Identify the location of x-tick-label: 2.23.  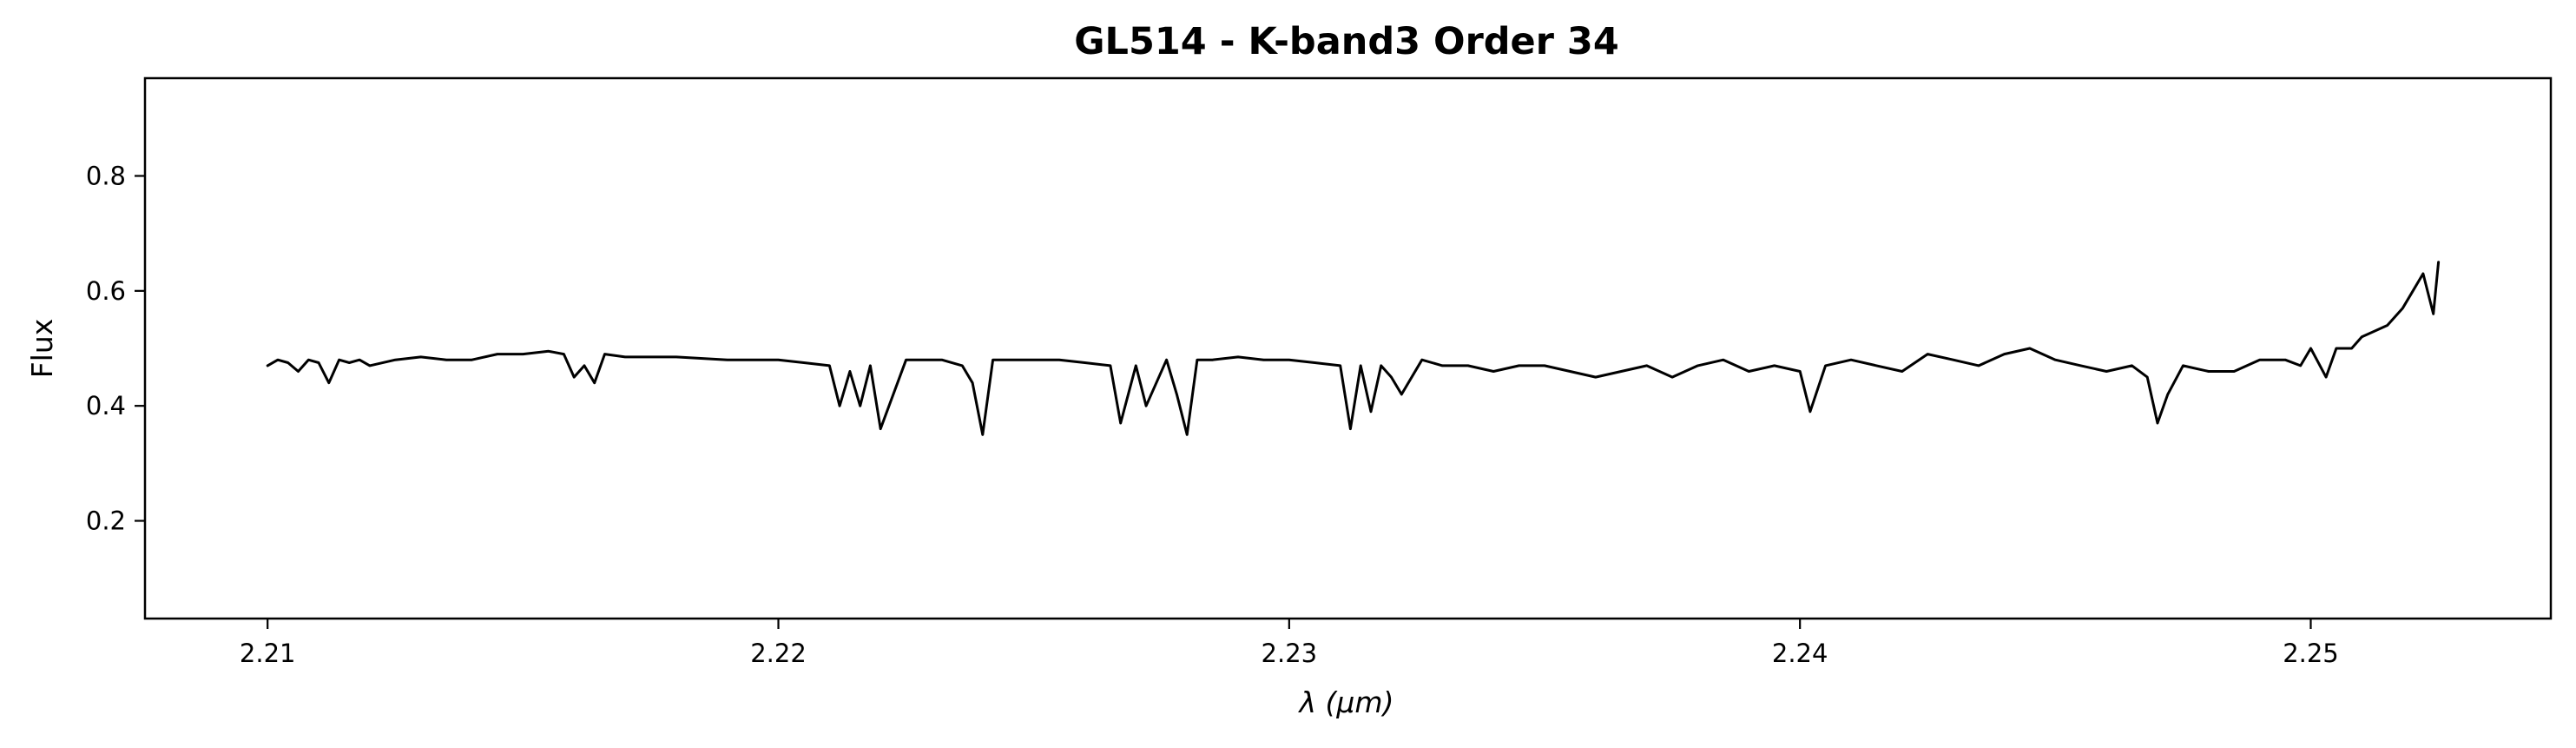
(1290, 653).